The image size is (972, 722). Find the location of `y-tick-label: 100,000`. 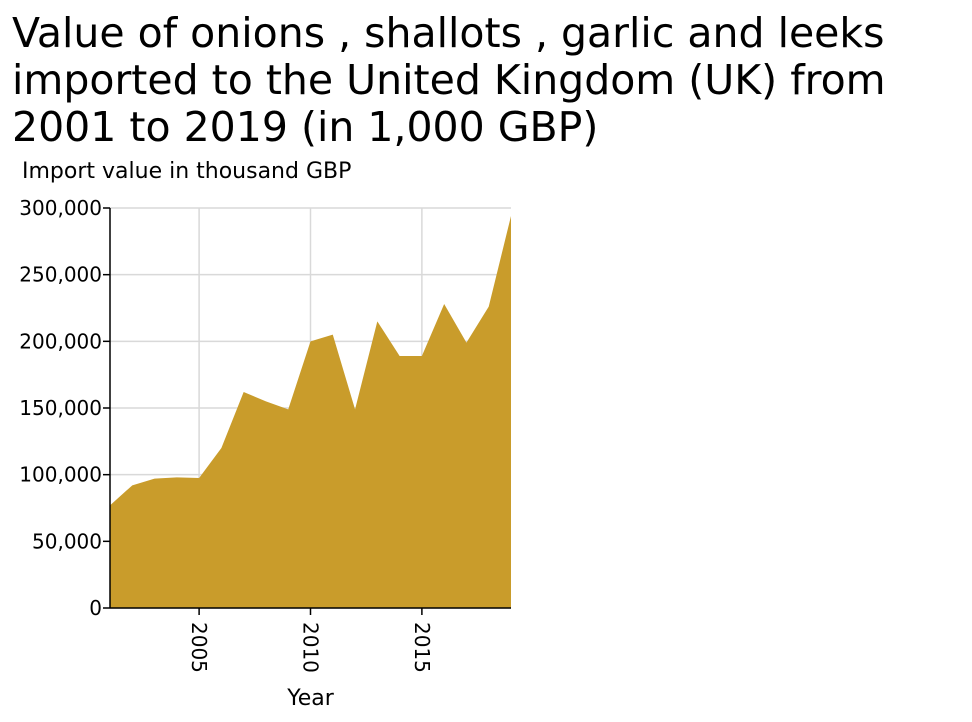

y-tick-label: 100,000 is located at coordinates (60, 475).